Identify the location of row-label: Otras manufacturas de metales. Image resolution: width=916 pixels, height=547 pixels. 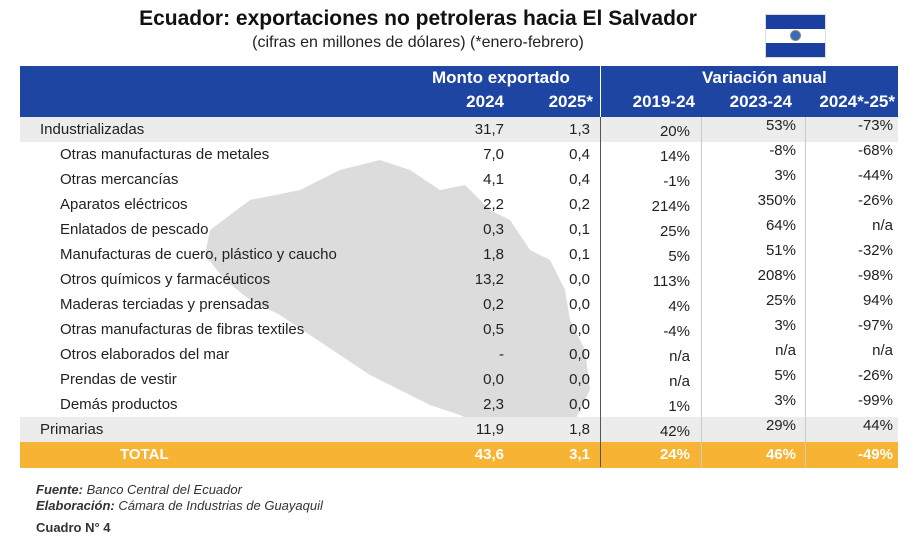
(165, 154).